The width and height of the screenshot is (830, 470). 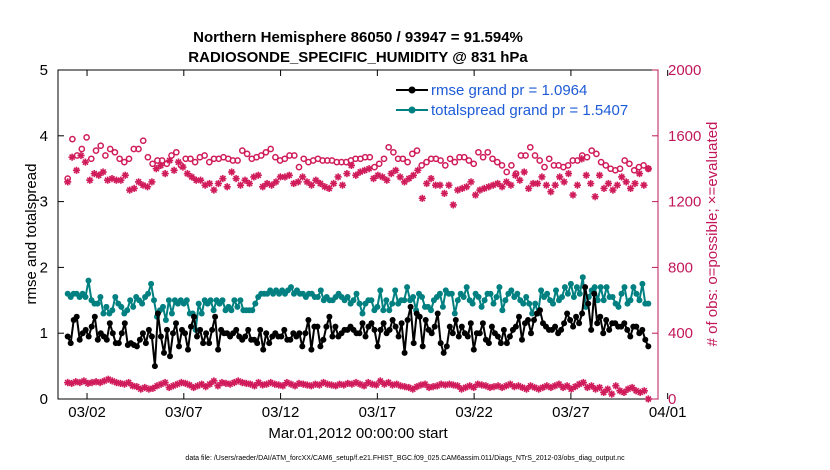 I want to click on y2-tick-label: 400, so click(x=680, y=333).